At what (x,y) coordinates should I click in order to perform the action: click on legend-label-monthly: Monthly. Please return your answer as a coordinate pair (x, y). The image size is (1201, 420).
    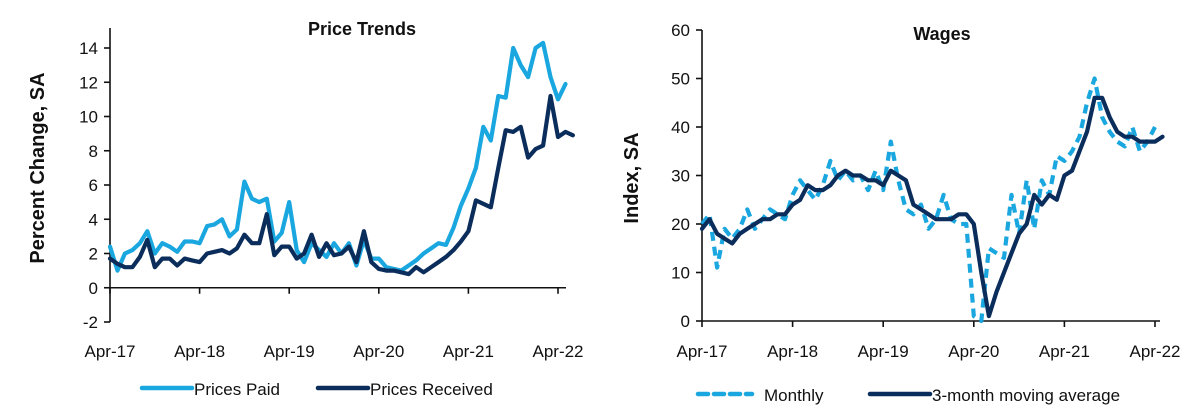
    Looking at the image, I should click on (794, 395).